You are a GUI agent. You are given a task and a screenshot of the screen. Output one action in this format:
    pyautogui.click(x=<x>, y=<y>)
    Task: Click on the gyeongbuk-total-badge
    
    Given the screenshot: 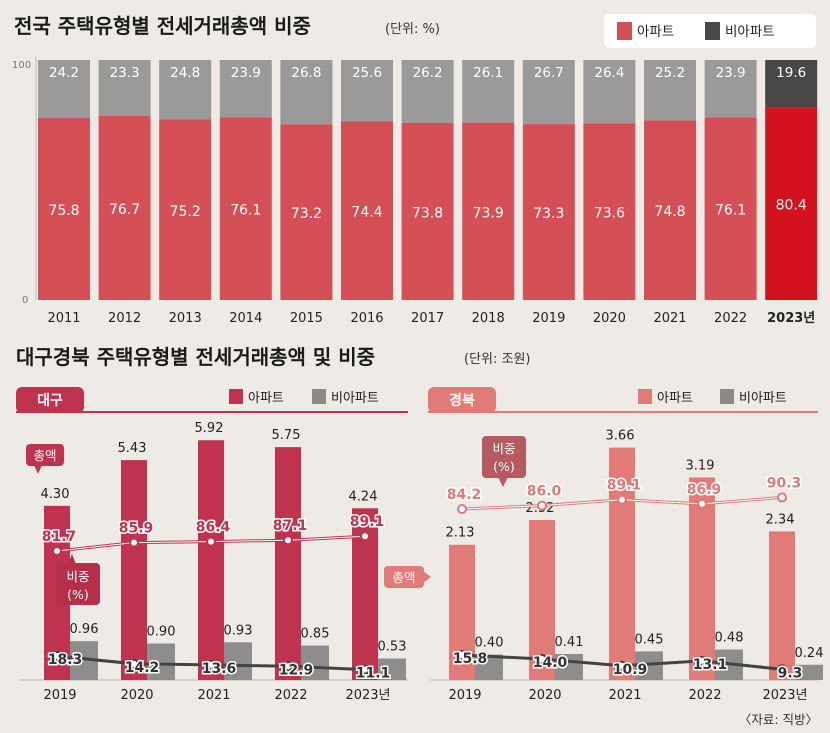 What is the action you would take?
    pyautogui.click(x=404, y=577)
    